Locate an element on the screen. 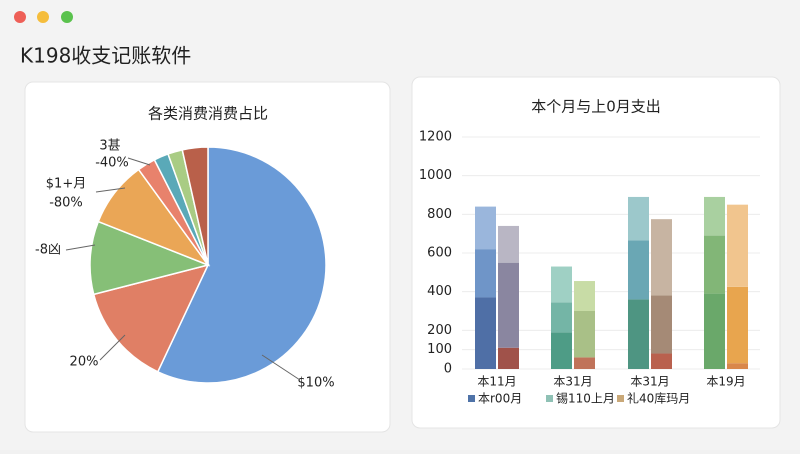 The height and width of the screenshot is (454, 800). y-tick-label: 1000 is located at coordinates (435, 175).